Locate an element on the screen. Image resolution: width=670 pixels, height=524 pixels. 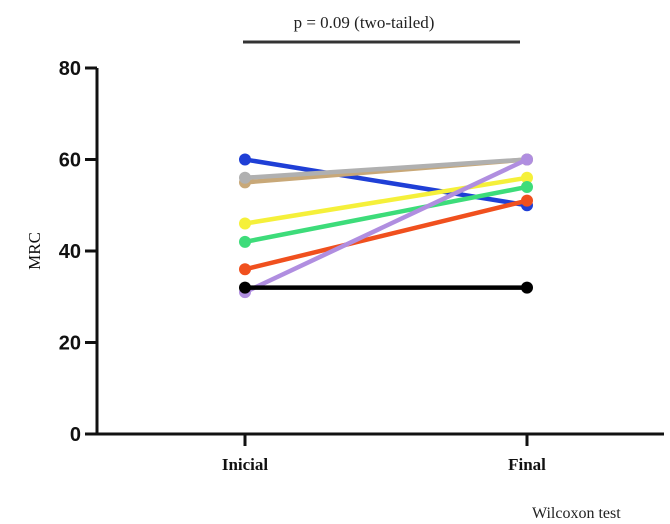
y-tick-label: 80 is located at coordinates (70, 69).